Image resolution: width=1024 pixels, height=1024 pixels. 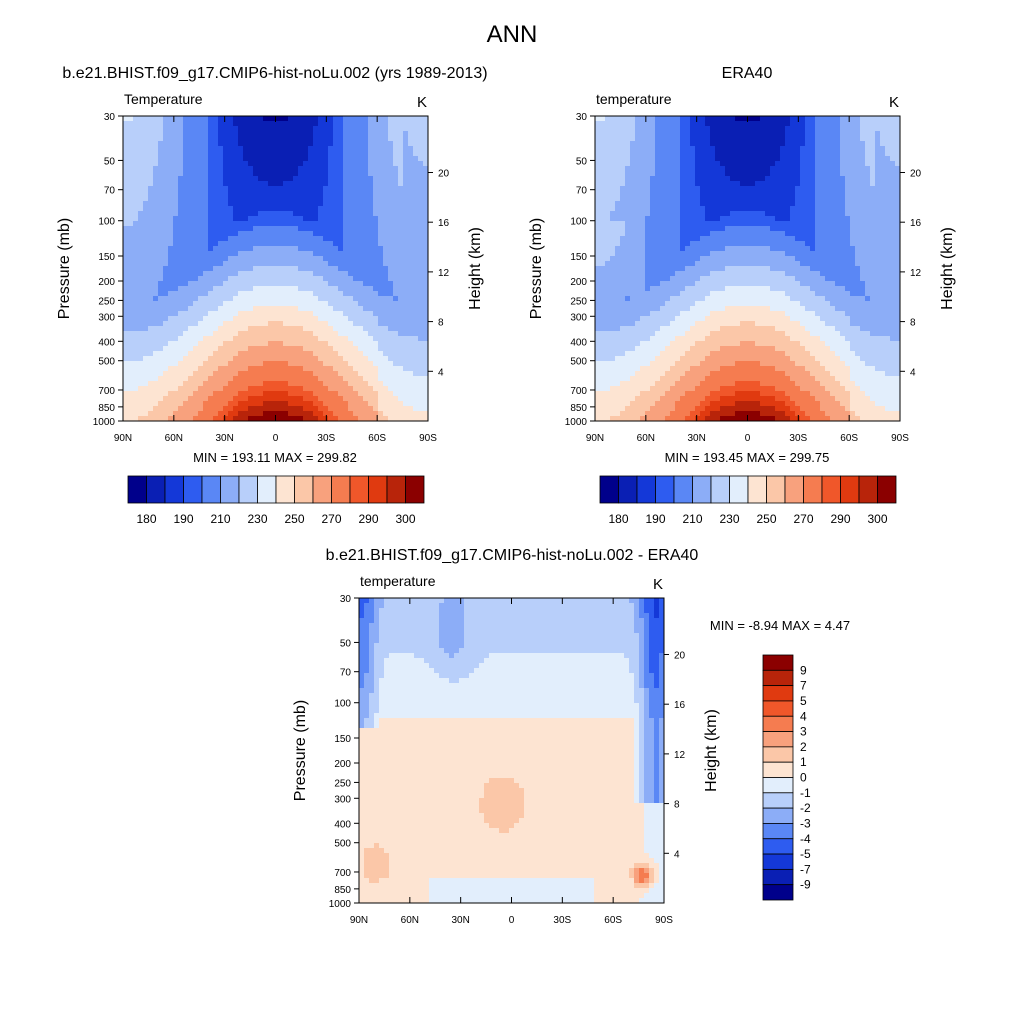 What do you see at coordinates (578, 362) in the screenshot?
I see `y-tick-label: 500` at bounding box center [578, 362].